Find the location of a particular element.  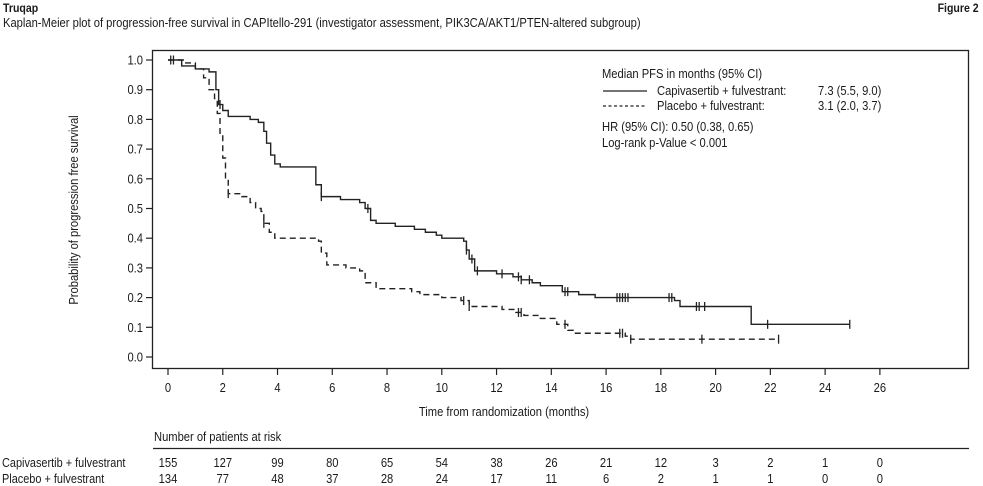

y-tick-label: 0.5 is located at coordinates (135, 208).